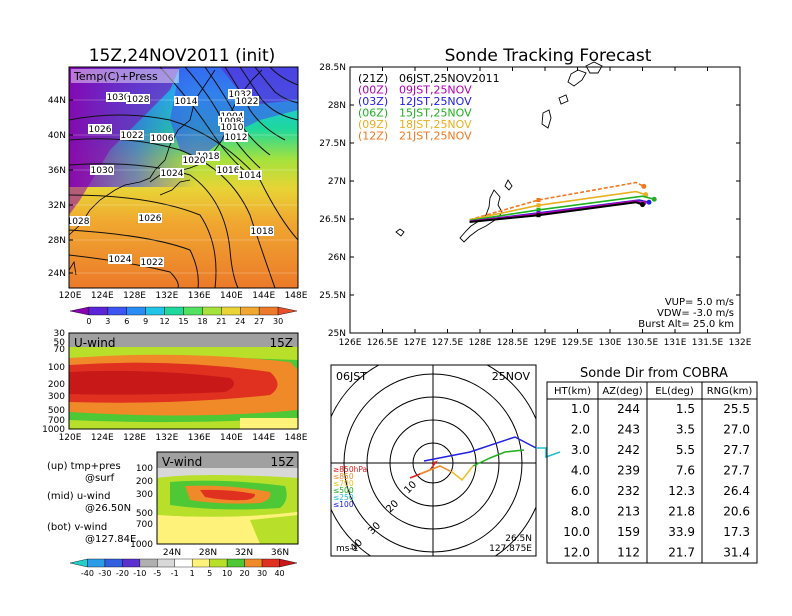 The image size is (792, 616). Describe the element at coordinates (699, 302) in the screenshot. I see `tracking-param: VUP= 5.0 m/s` at that location.